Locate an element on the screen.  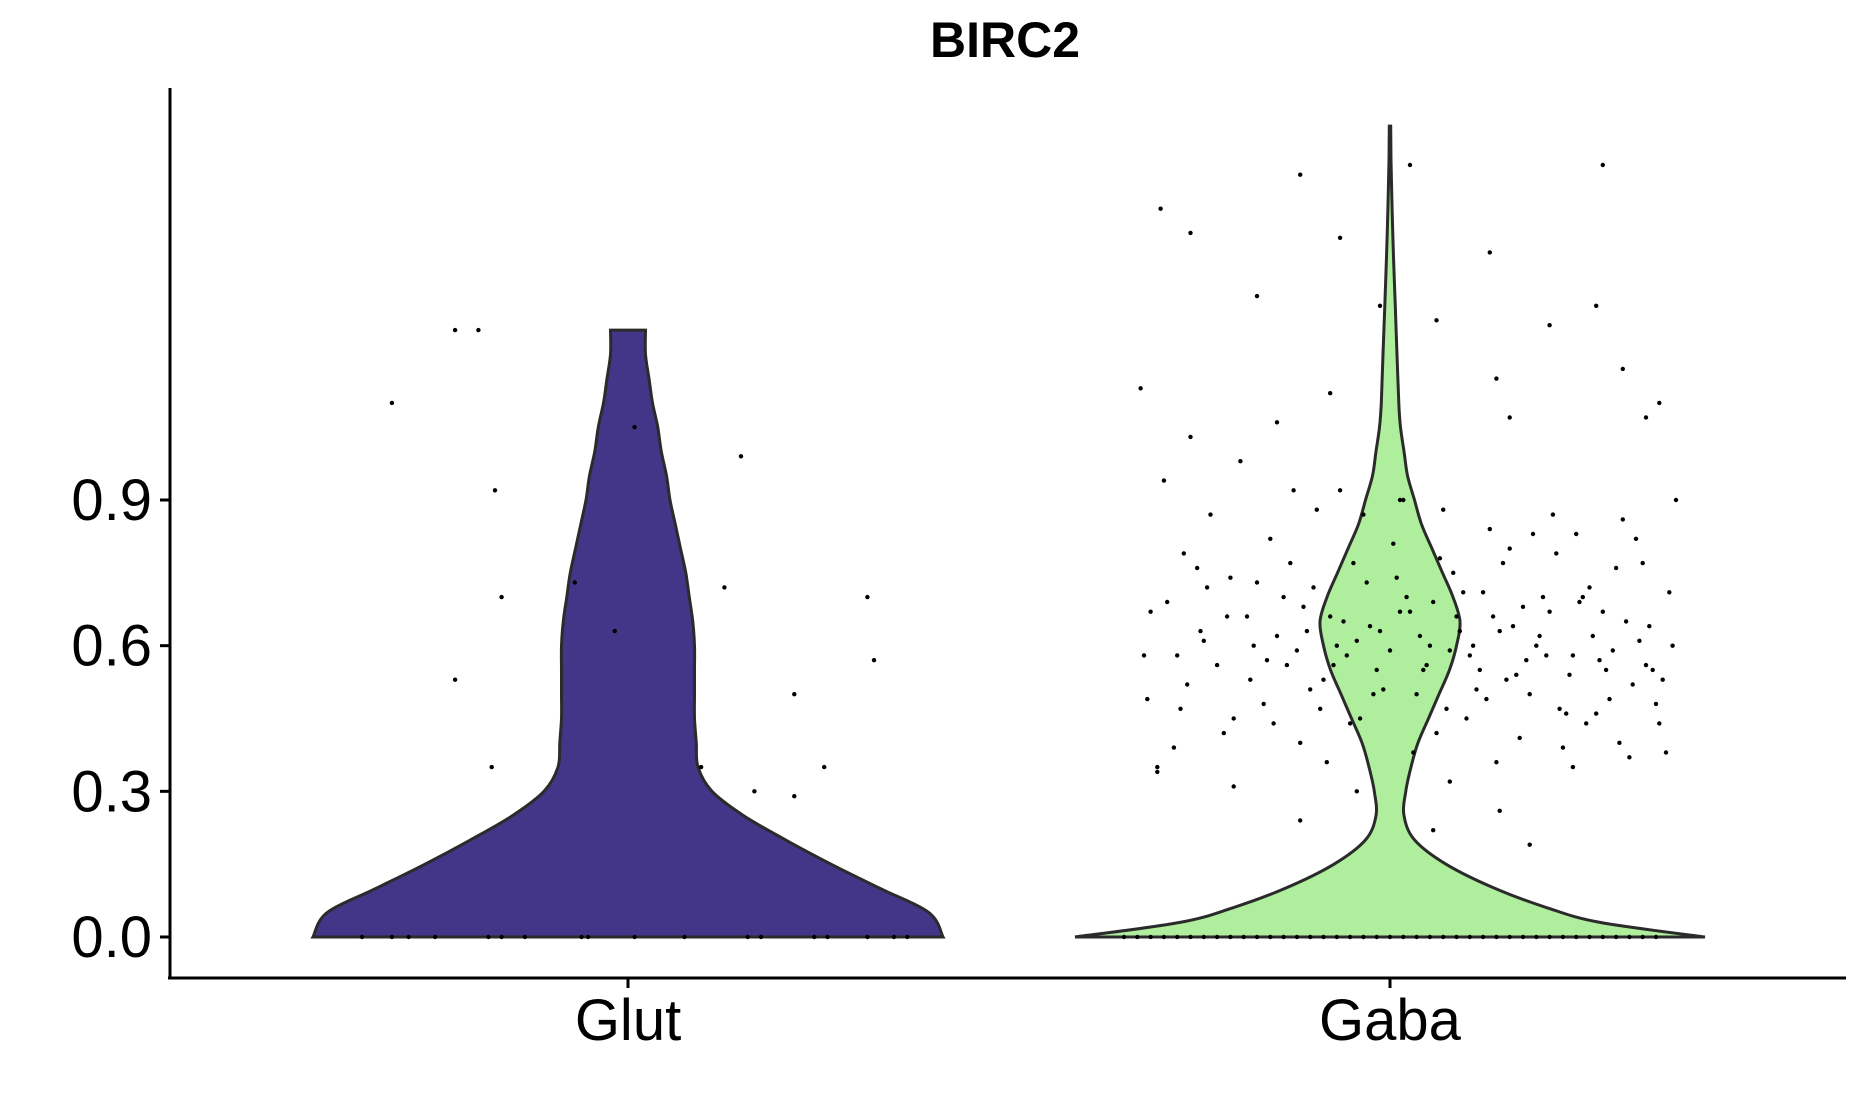
chart-title: BIRC2 is located at coordinates (1005, 40).